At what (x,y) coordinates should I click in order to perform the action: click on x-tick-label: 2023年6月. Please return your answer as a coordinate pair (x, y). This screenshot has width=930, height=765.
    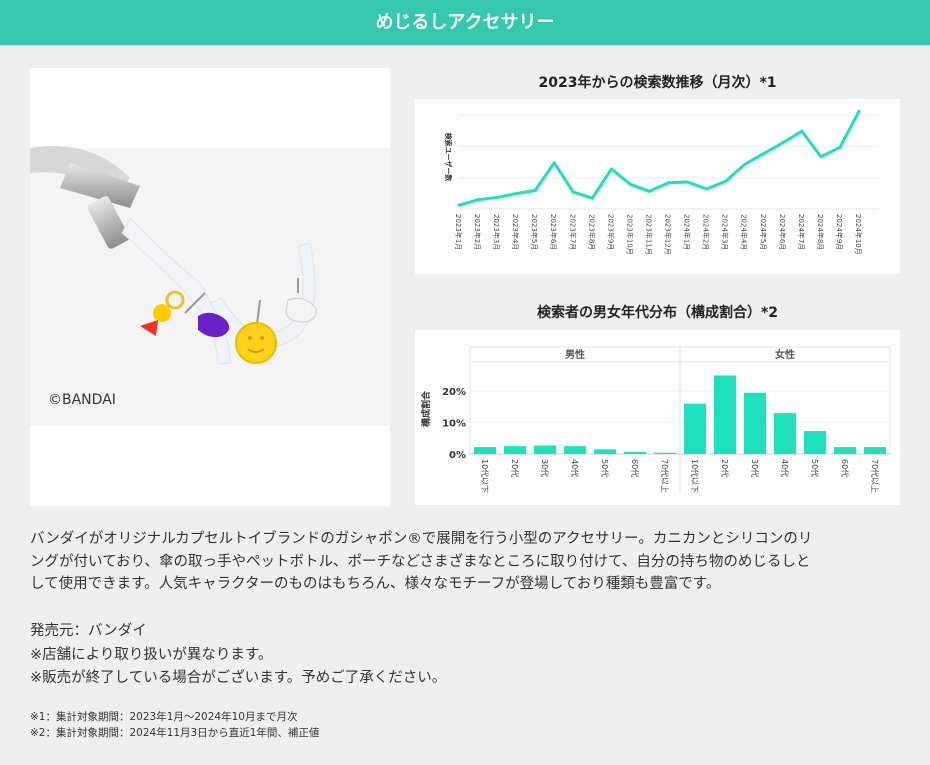
    Looking at the image, I should click on (553, 232).